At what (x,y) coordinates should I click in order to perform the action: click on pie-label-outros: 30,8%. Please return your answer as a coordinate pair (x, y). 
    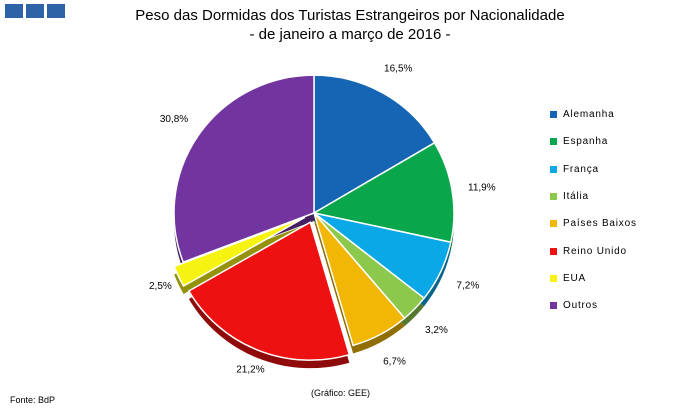
    Looking at the image, I should click on (174, 119).